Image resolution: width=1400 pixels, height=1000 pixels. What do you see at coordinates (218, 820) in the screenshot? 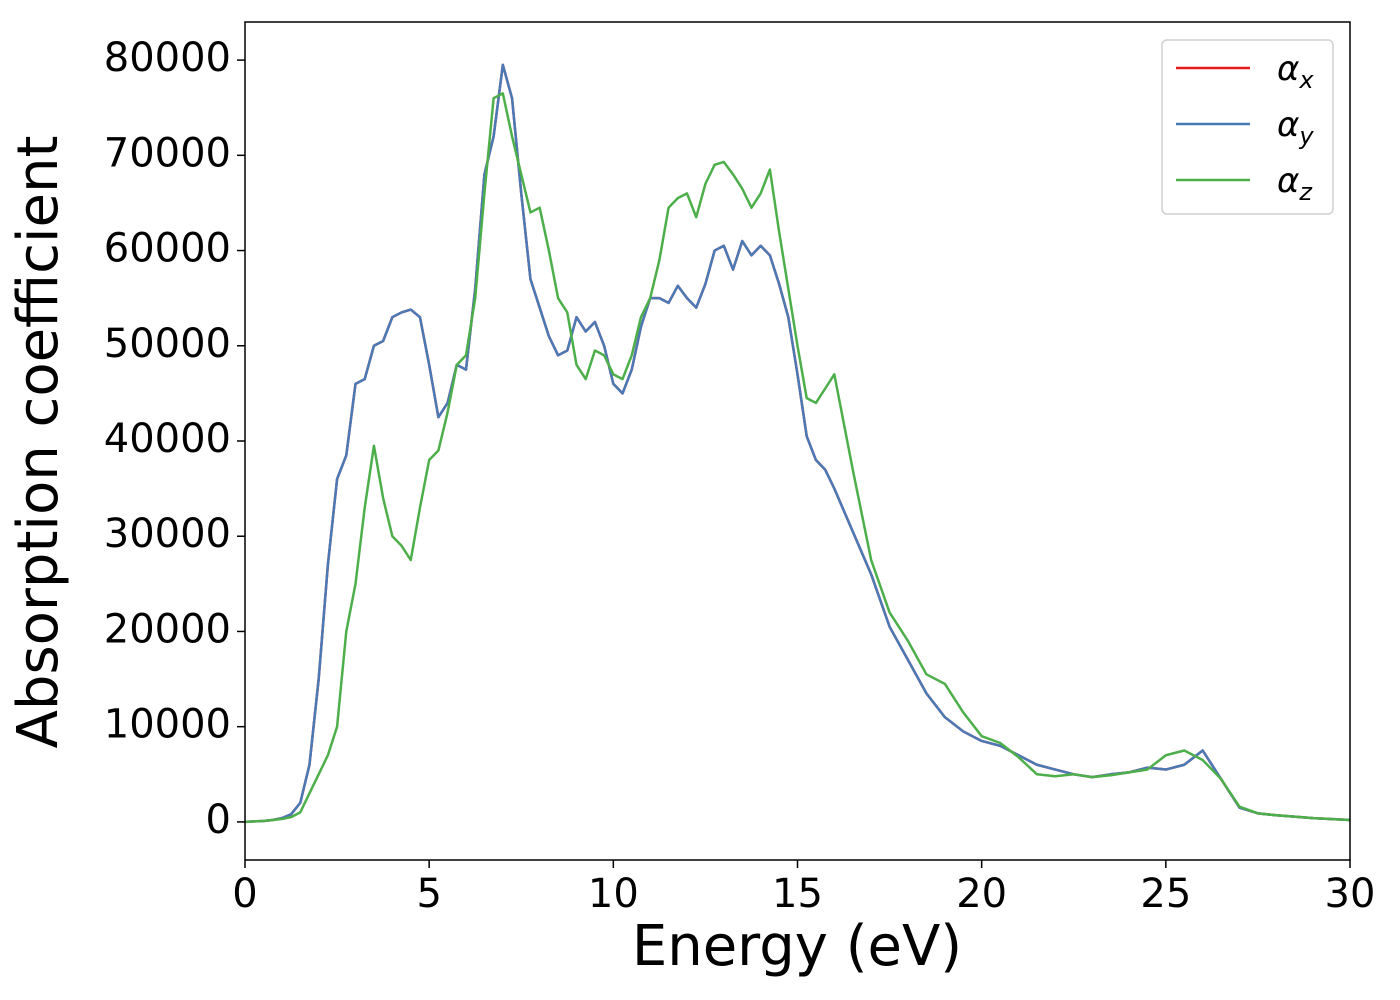
I see `y-tick-label: 0` at bounding box center [218, 820].